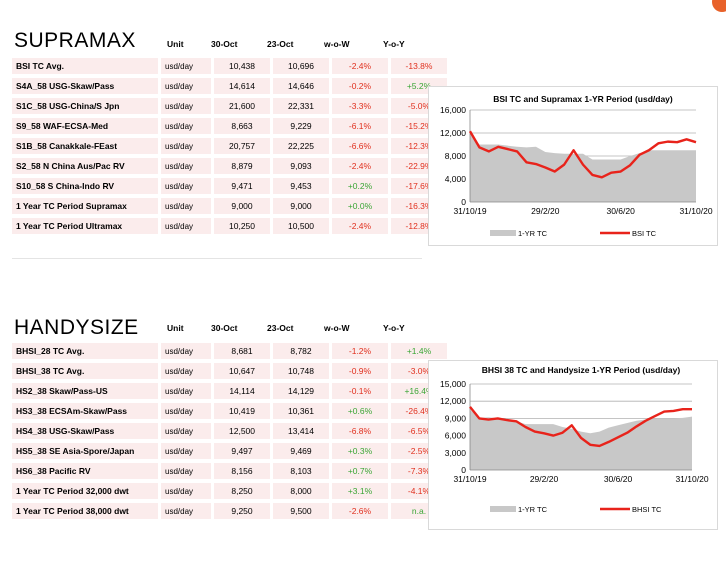 This screenshot has height=578, width=726. I want to click on route-name: S4A_58 USG-Skaw/Pass, so click(85, 86).